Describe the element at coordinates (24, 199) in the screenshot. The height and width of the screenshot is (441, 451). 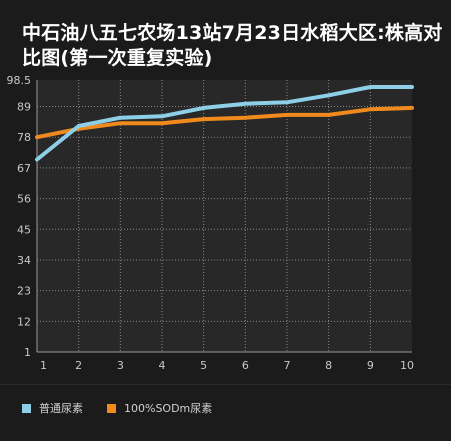
I see `y-tick-label: 56` at that location.